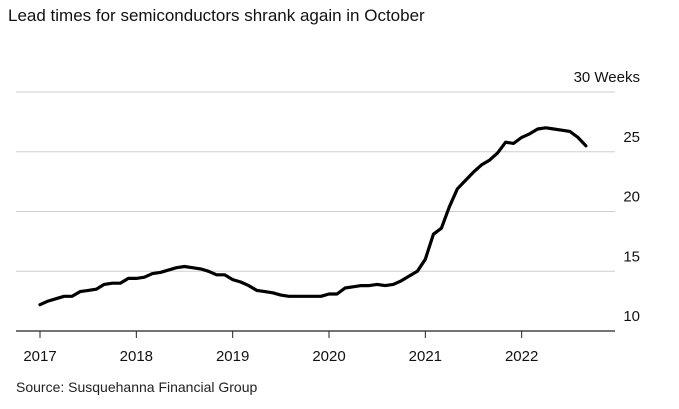  Describe the element at coordinates (631, 197) in the screenshot. I see `y-tick-label: 20` at that location.